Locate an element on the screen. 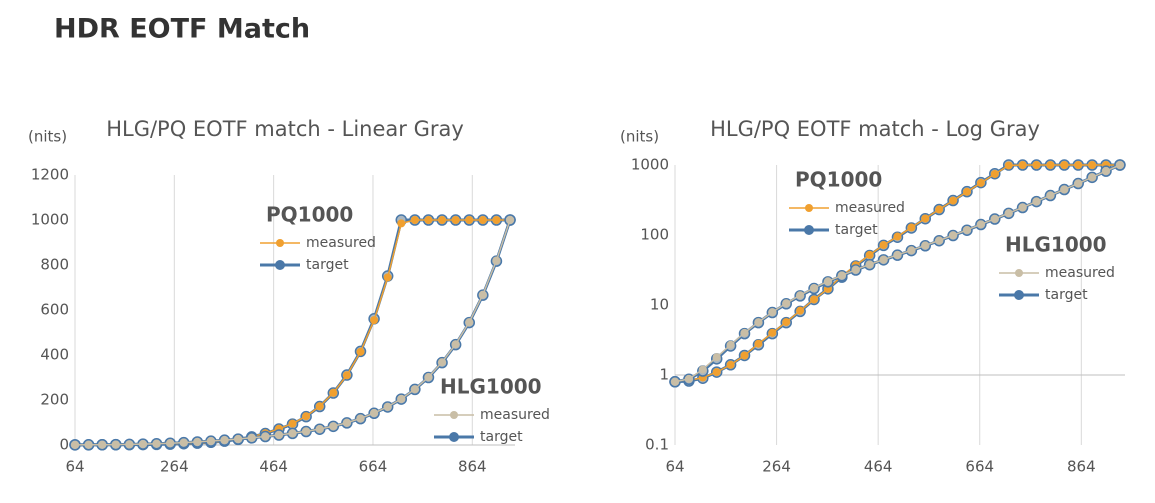 The image size is (1155, 503). y-tick-label: 0.1 is located at coordinates (657, 445).